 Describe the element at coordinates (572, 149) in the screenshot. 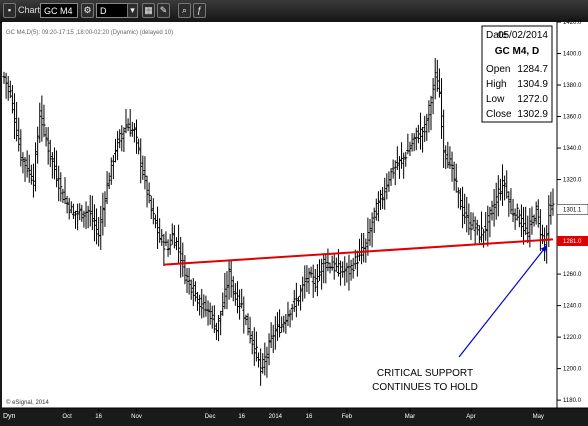

I see `y-tick-label: 1340.0` at that location.